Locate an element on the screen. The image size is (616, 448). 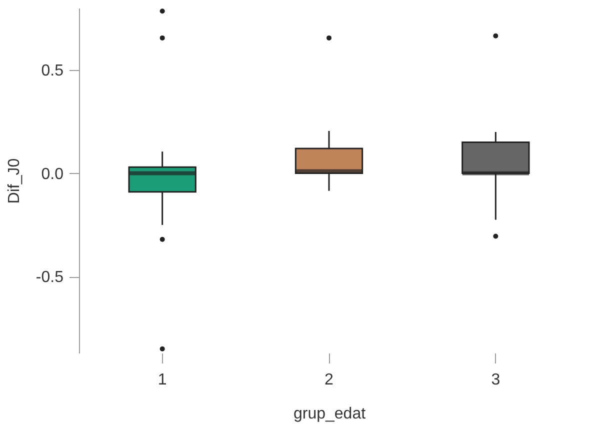
y-tick-label: 0.5 is located at coordinates (52, 71).